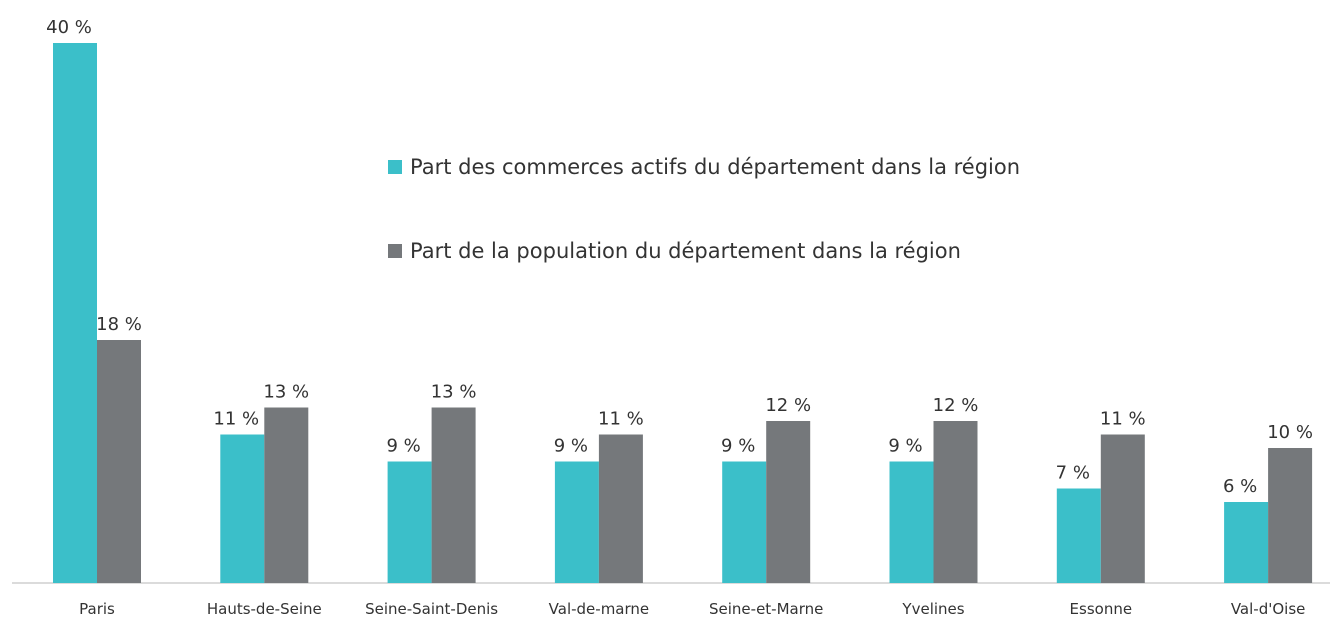 The image size is (1336, 621). What do you see at coordinates (431, 609) in the screenshot?
I see `x-tick-label: Seine-Saint-Denis` at bounding box center [431, 609].